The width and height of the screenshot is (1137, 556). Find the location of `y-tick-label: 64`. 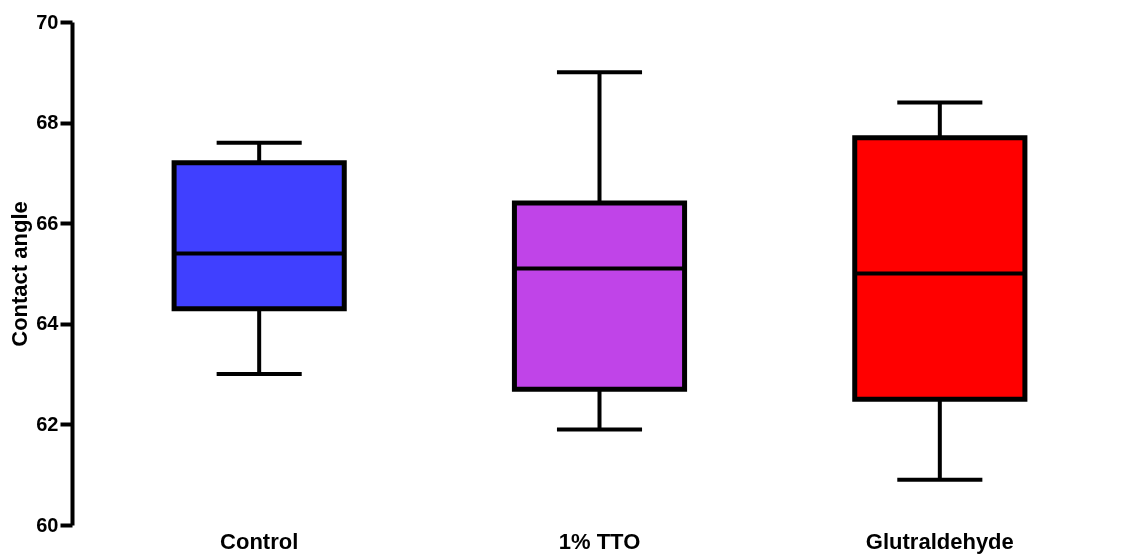

y-tick-label: 64 is located at coordinates (48, 323).